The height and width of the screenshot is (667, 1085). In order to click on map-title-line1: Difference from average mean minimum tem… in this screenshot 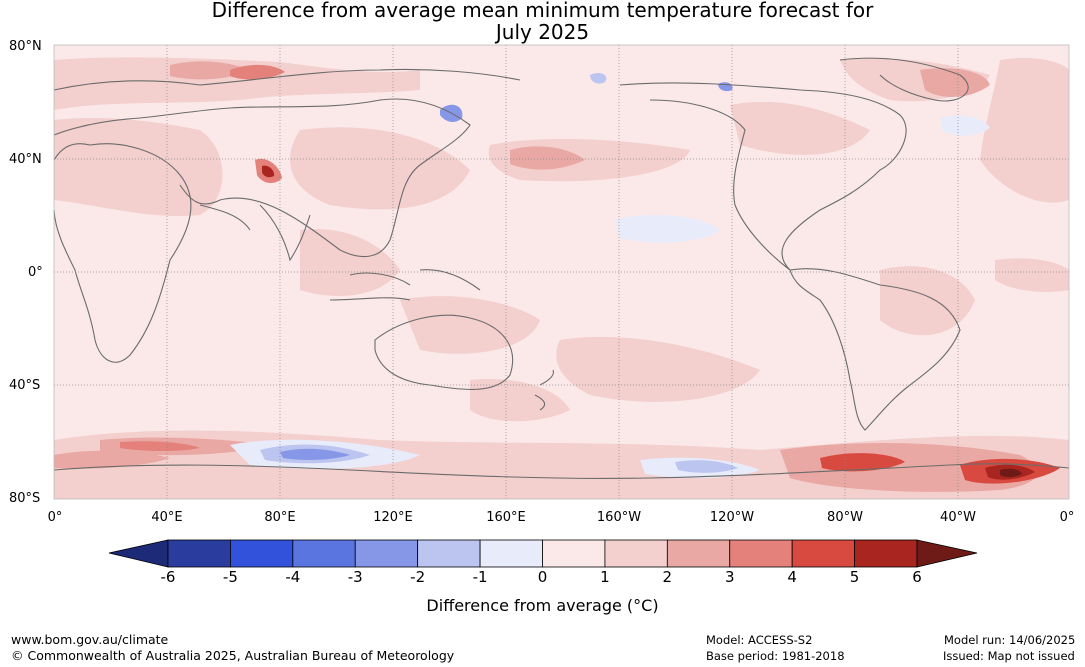, I will do `click(542, 11)`.